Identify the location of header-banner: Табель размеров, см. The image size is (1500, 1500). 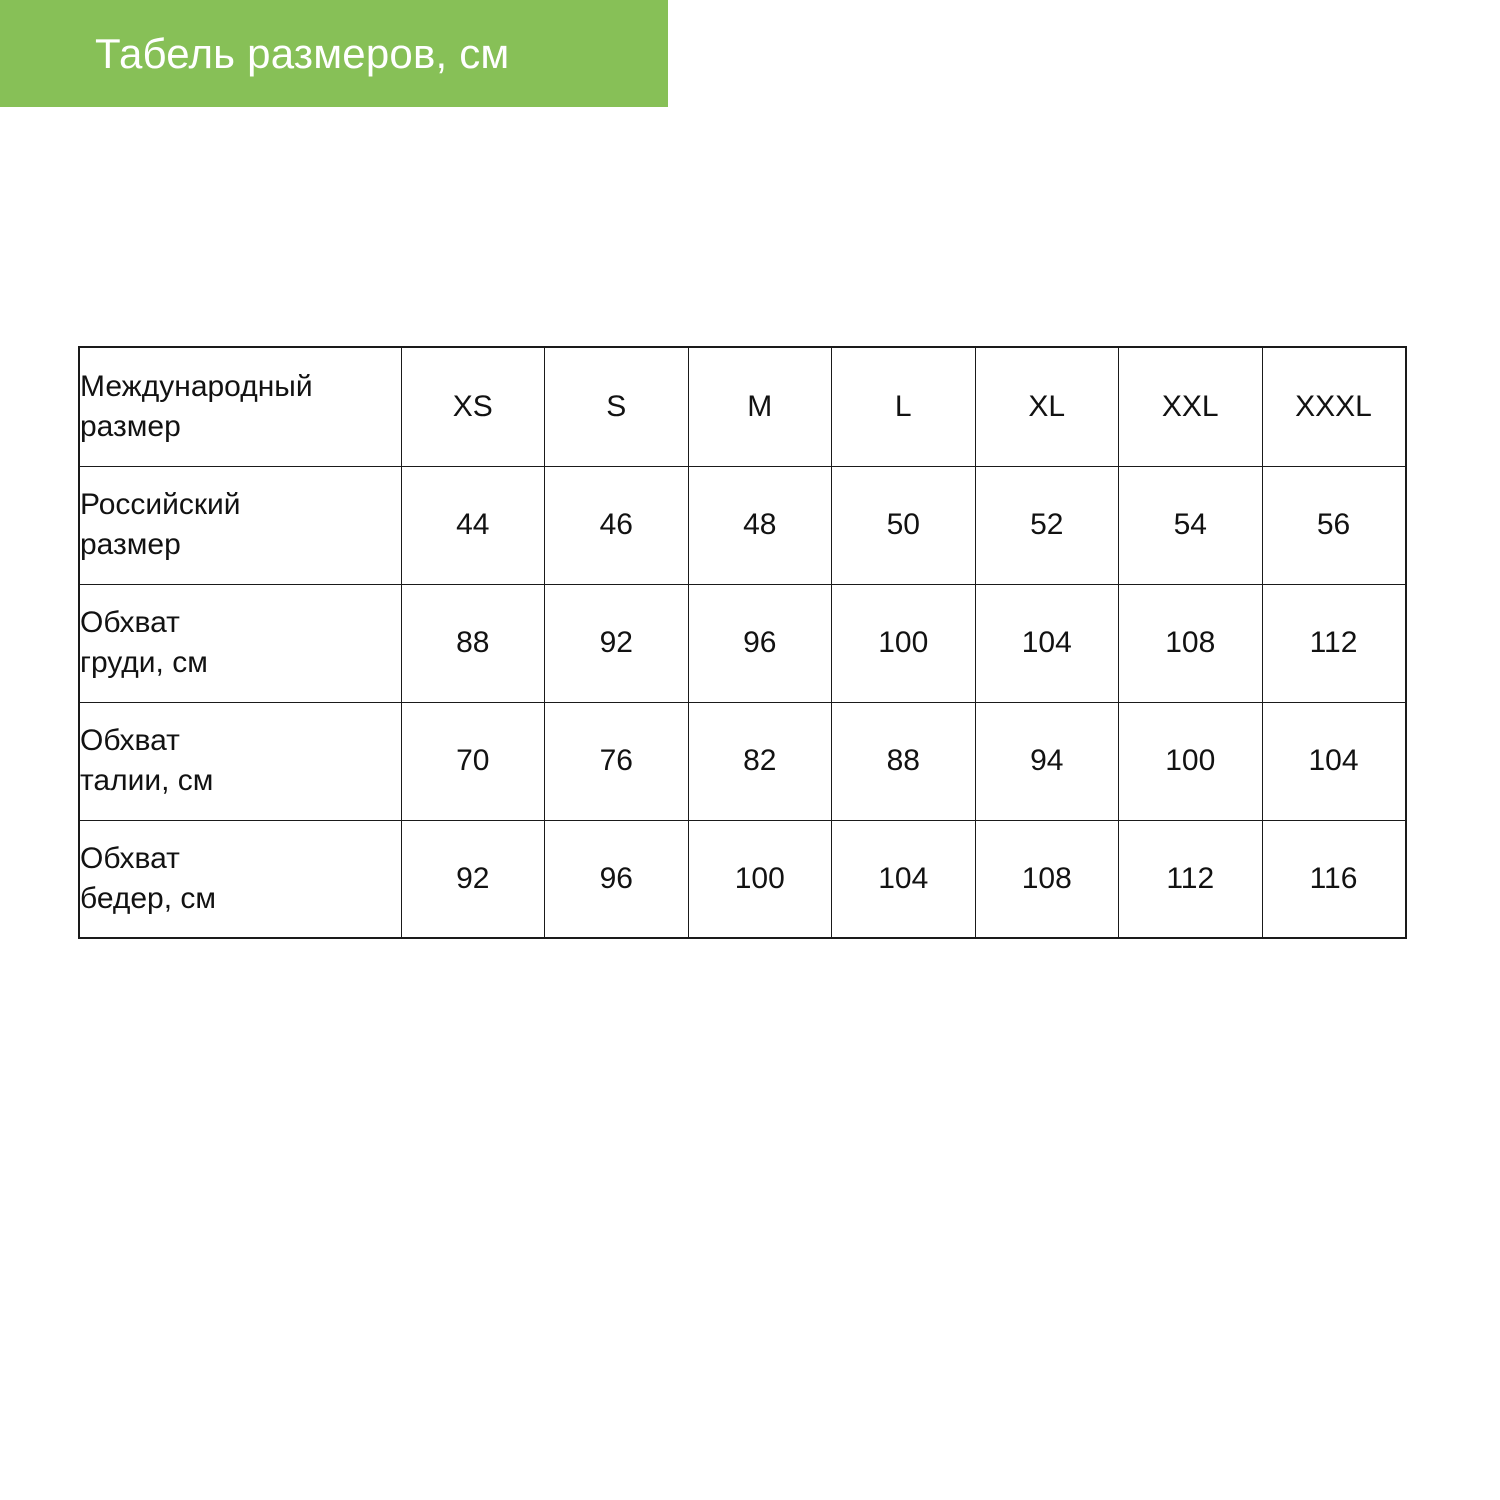
(334, 53).